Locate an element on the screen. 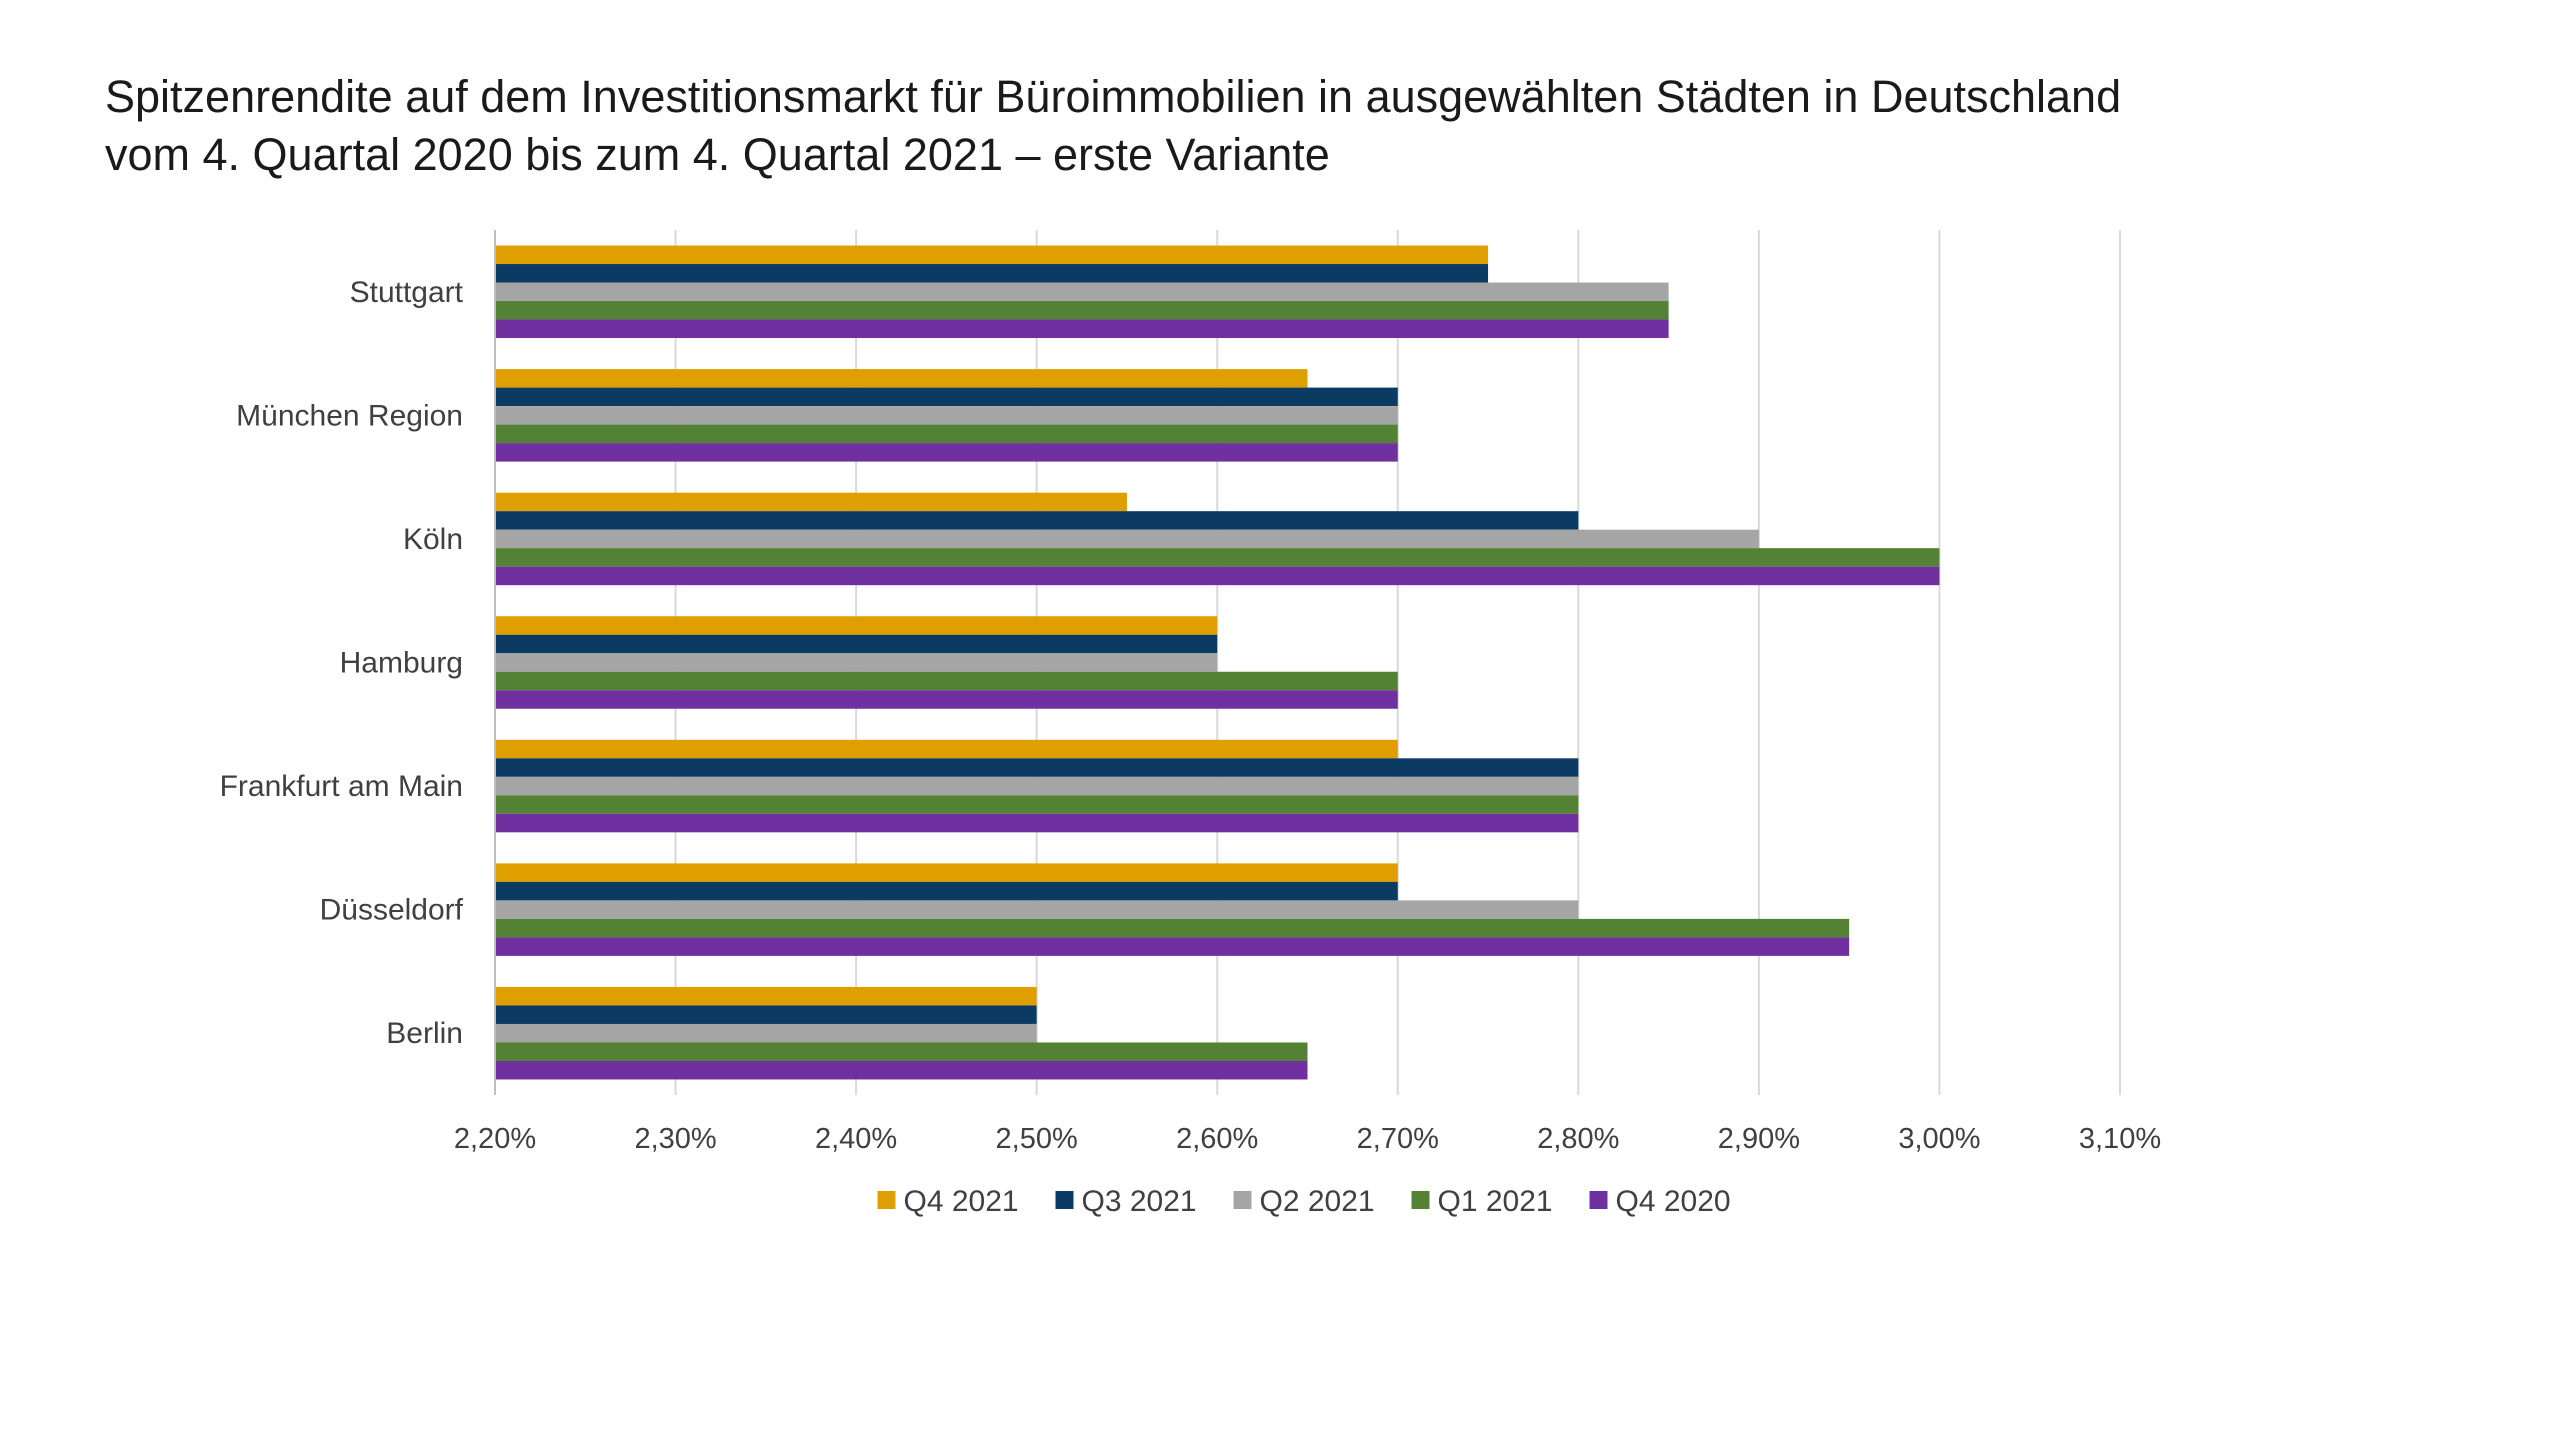 The width and height of the screenshot is (2560, 1440). category-label: Frankfurt am Main is located at coordinates (341, 786).